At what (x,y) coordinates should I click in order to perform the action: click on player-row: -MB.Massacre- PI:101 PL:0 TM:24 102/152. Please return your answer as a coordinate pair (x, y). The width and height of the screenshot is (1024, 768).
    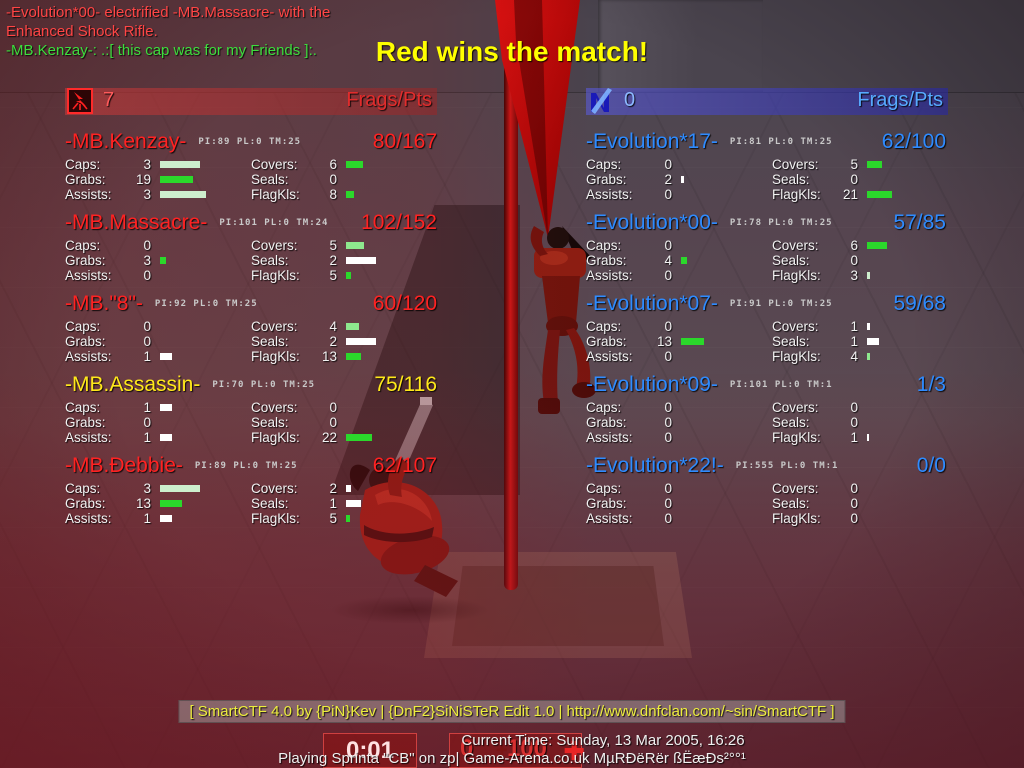
    Looking at the image, I should click on (251, 224).